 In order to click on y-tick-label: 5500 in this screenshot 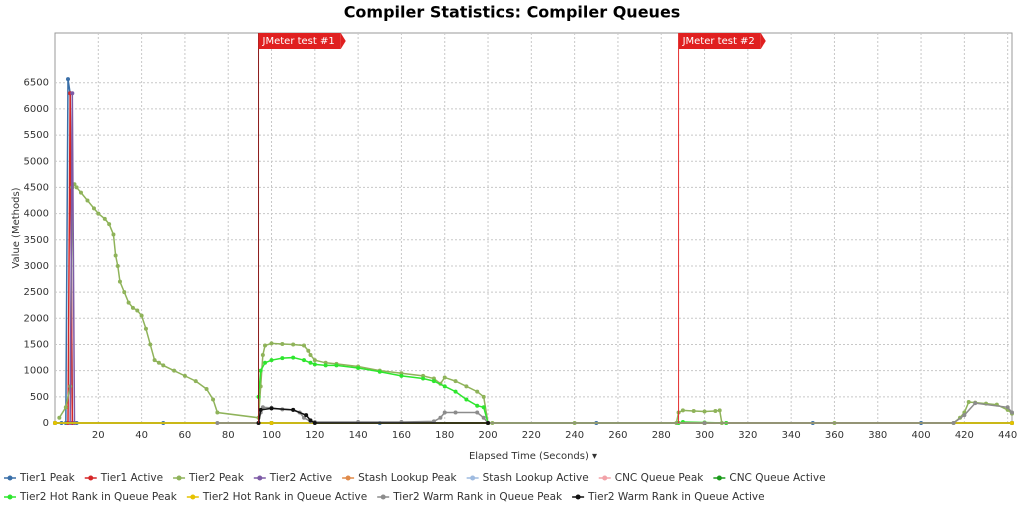, I will do `click(36, 135)`.